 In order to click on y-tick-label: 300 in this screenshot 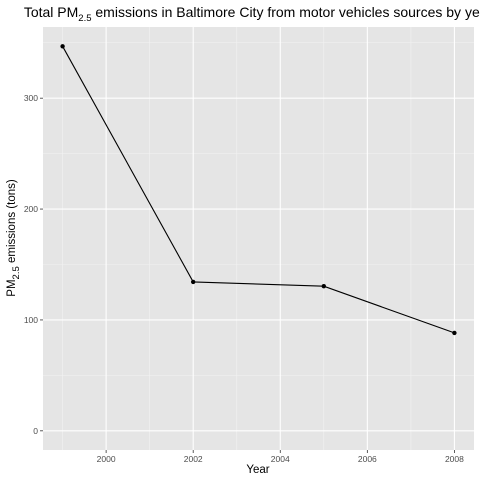, I will do `click(31, 98)`.